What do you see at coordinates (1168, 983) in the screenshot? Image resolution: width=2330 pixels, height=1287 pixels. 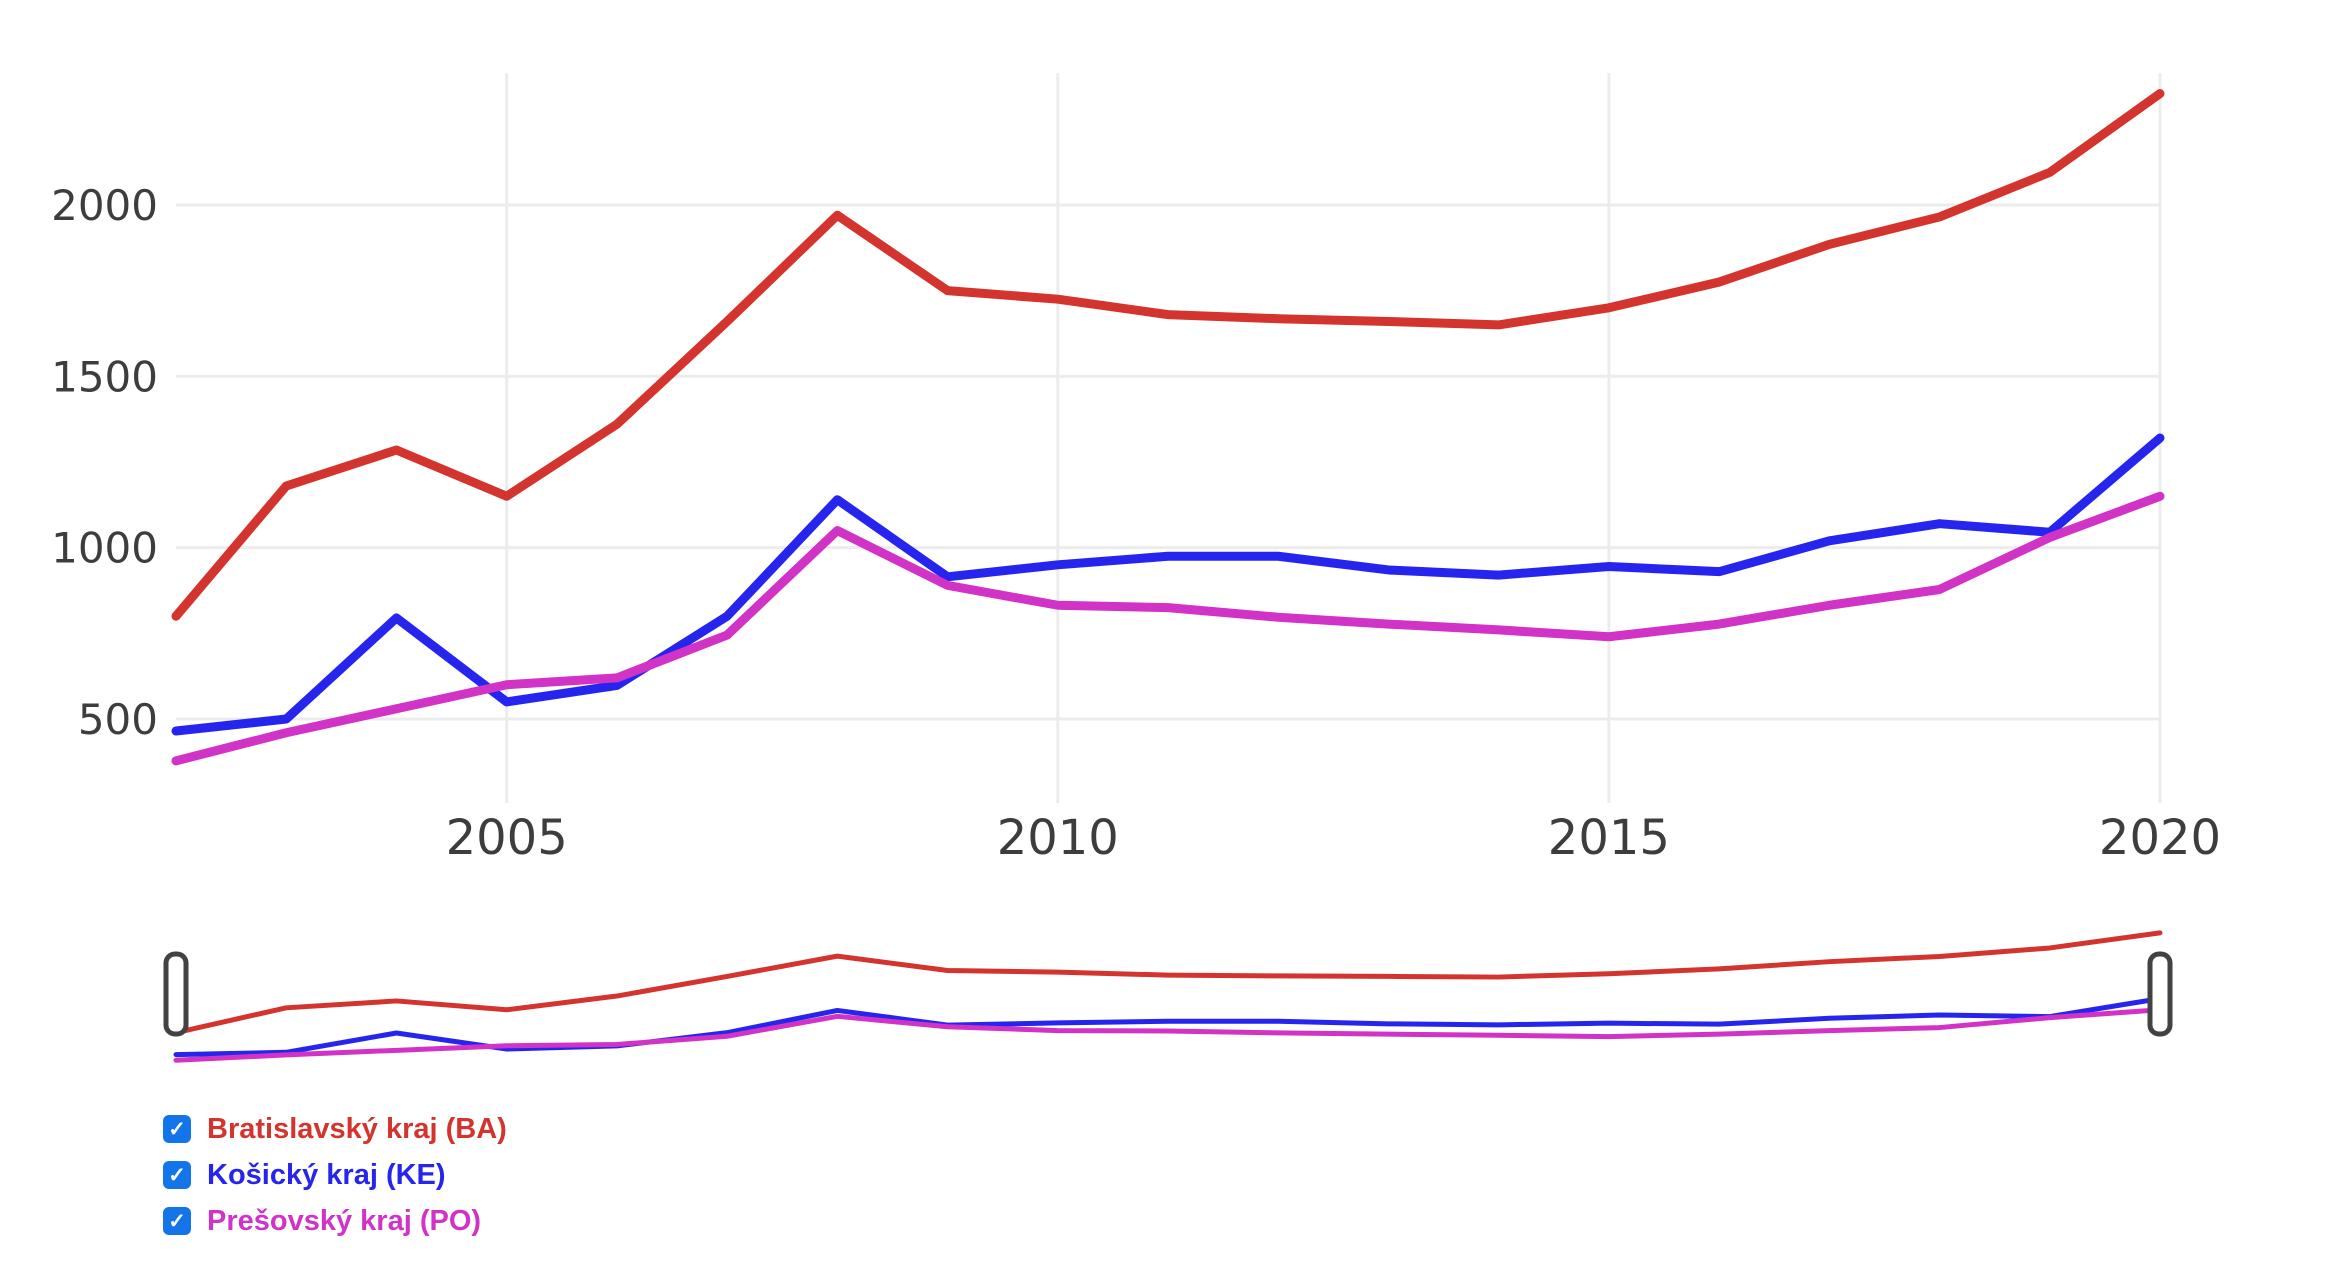 I see `navigator-line-ba` at bounding box center [1168, 983].